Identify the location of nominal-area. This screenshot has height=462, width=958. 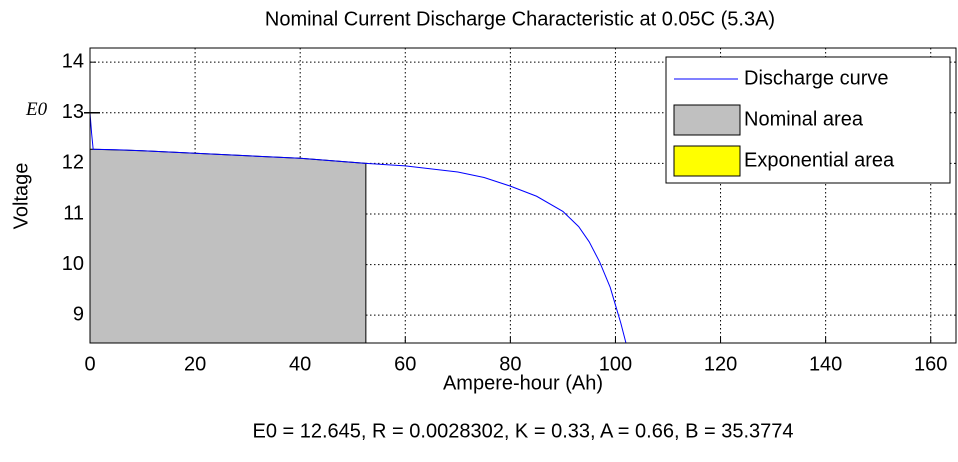
(228, 246).